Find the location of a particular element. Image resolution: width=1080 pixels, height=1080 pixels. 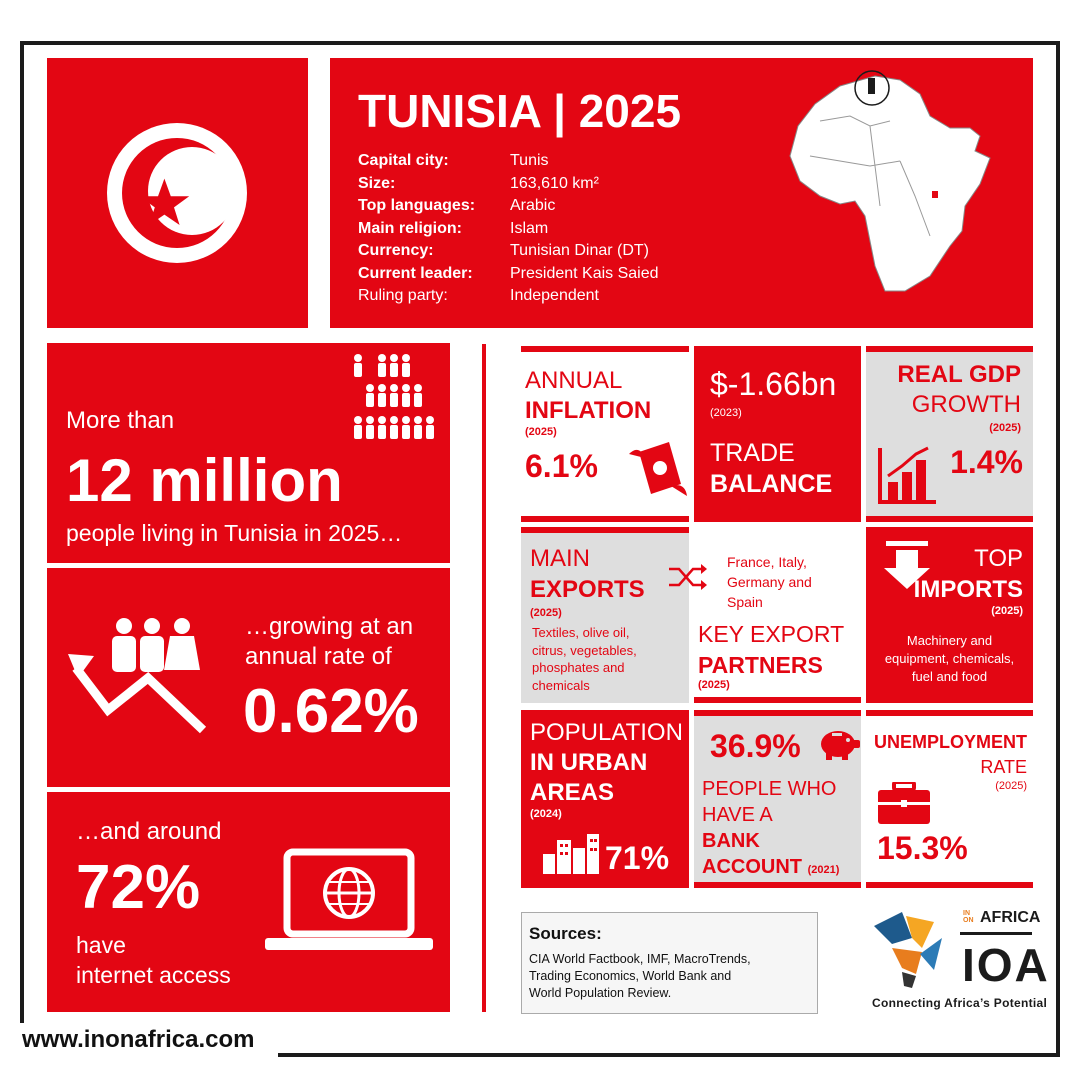

fact-label: Ruling party: is located at coordinates (403, 295).